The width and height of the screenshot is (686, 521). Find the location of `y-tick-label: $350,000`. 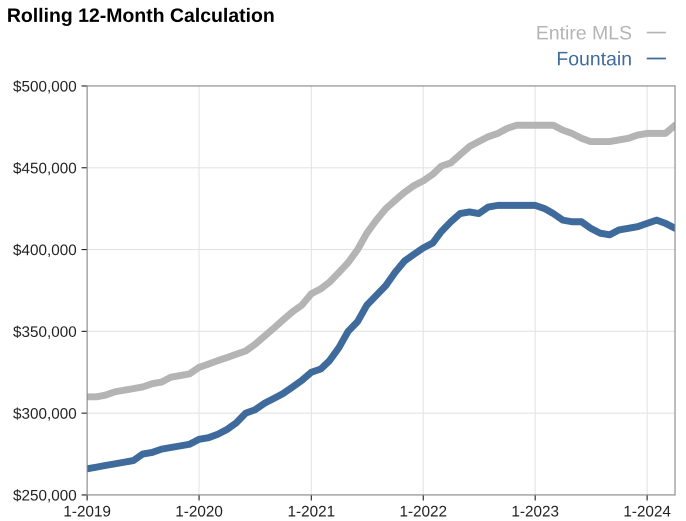

y-tick-label: $350,000 is located at coordinates (44, 332).